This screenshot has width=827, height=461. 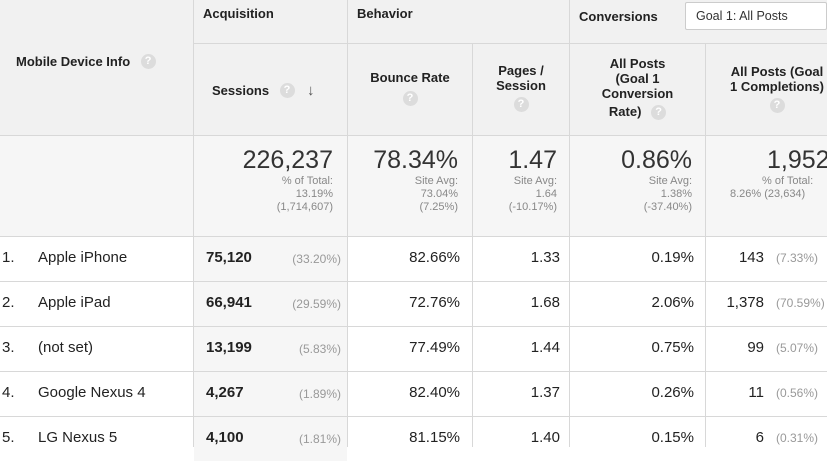 What do you see at coordinates (434, 347) in the screenshot?
I see `row-bounce-value: 77.49%` at bounding box center [434, 347].